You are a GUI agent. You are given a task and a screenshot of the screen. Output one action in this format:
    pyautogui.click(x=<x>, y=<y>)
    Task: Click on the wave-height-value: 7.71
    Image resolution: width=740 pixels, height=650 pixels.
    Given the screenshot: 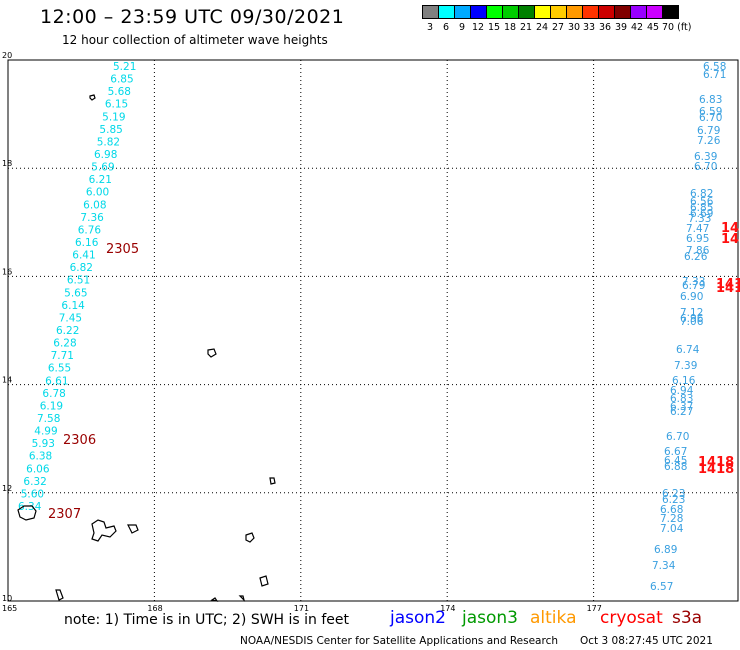 What is the action you would take?
    pyautogui.click(x=62, y=356)
    